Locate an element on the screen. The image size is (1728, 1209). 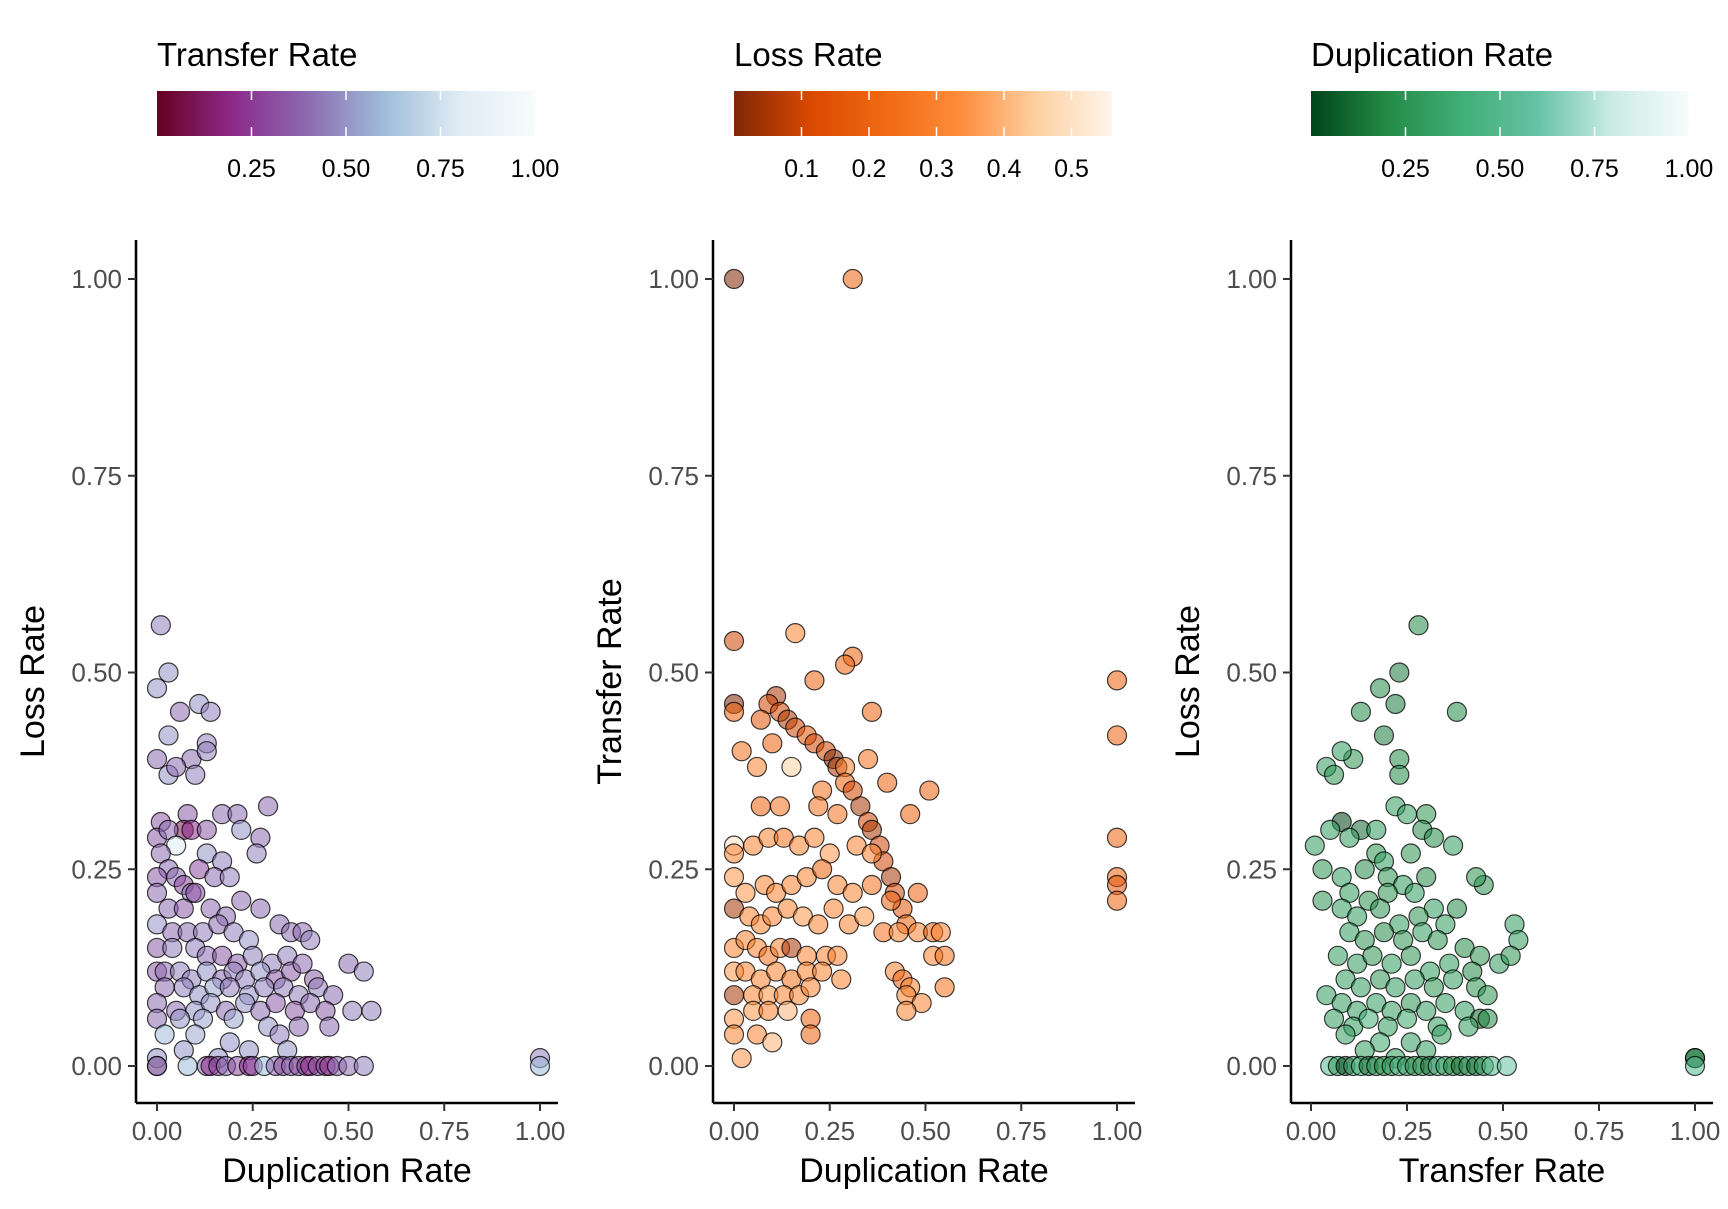
legend-tick-label: 0.1 is located at coordinates (801, 169).